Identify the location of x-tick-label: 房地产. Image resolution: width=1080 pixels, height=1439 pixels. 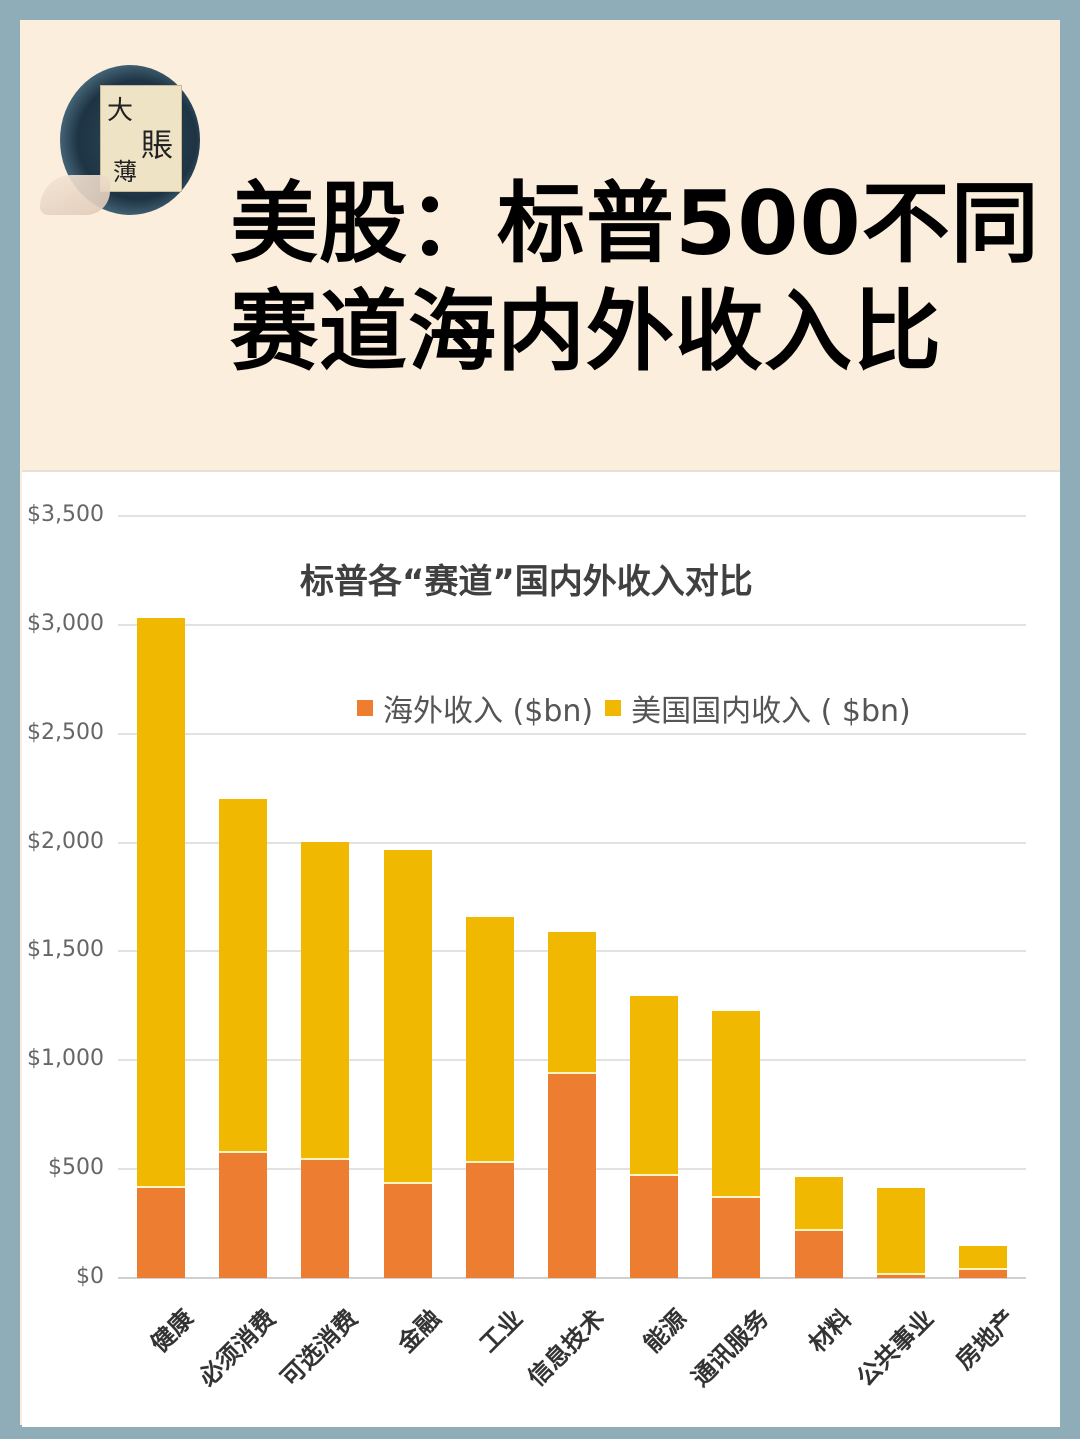
(986, 1339).